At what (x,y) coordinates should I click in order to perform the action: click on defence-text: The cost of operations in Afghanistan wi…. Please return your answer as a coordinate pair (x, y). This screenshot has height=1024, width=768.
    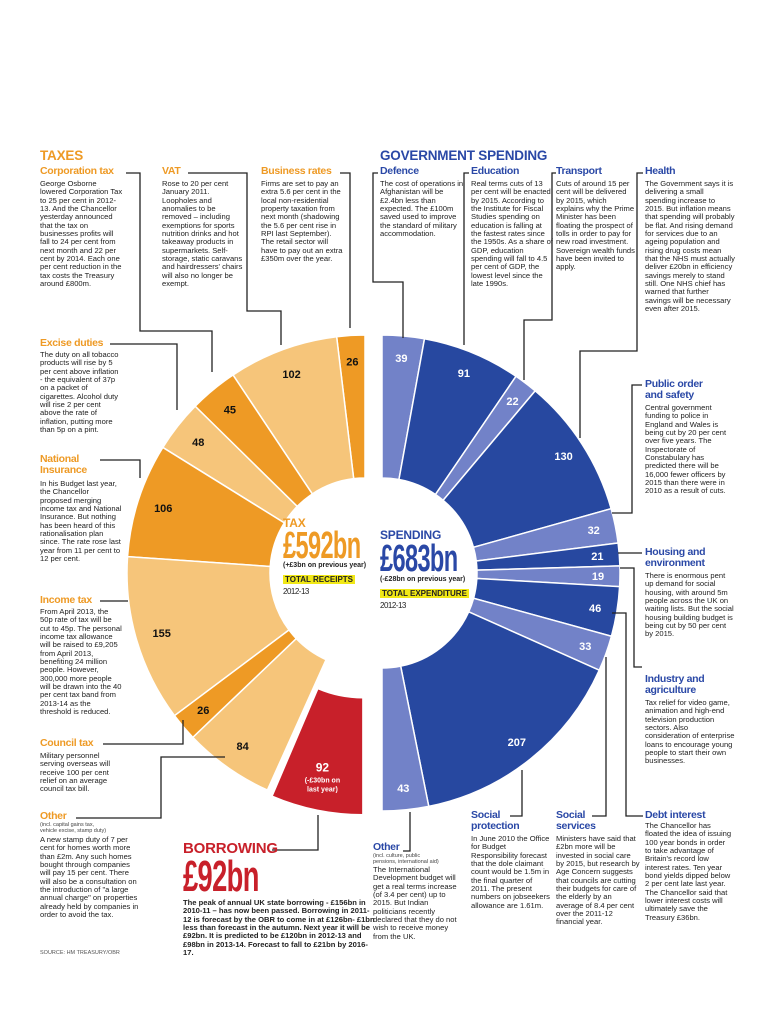
    Looking at the image, I should click on (422, 209).